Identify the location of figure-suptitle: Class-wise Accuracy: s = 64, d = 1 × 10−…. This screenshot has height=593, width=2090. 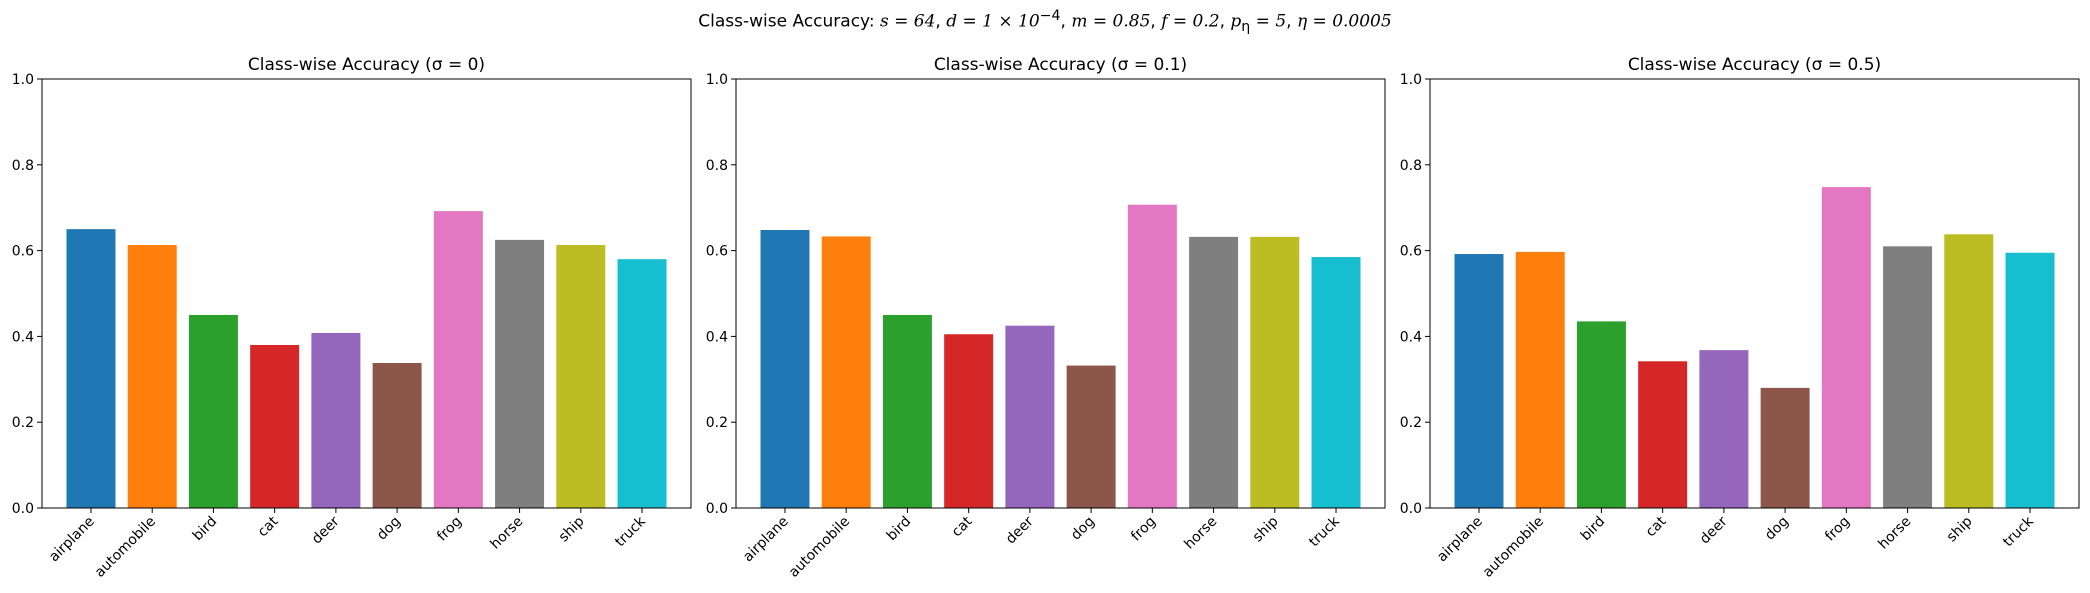
(1045, 21).